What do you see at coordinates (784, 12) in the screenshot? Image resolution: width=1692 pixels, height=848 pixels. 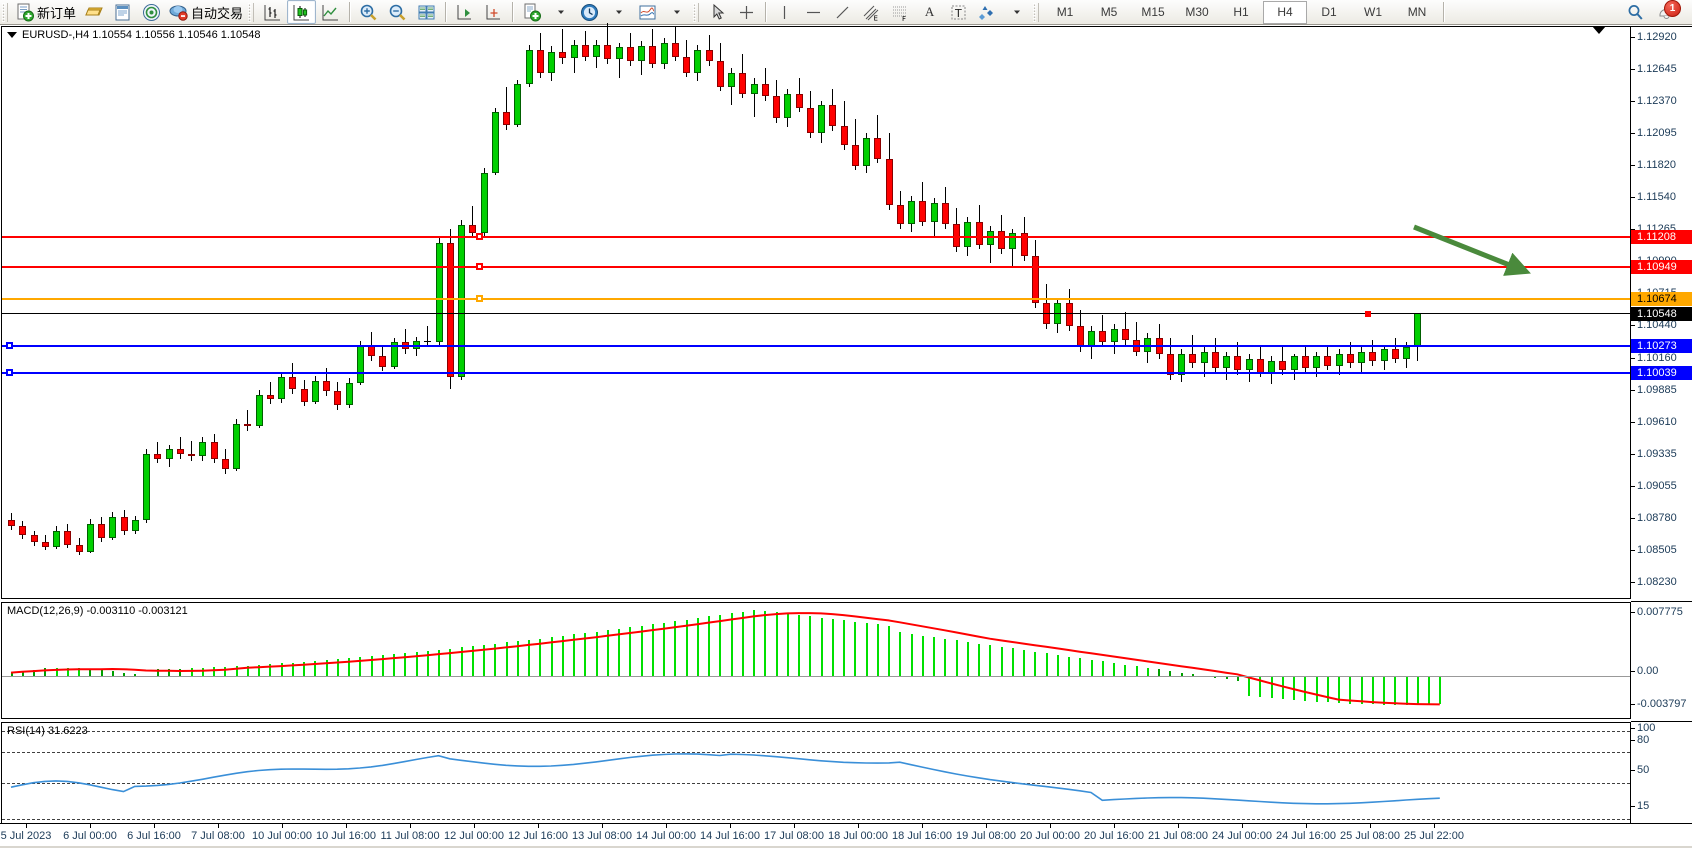 I see `vertical-line-button` at bounding box center [784, 12].